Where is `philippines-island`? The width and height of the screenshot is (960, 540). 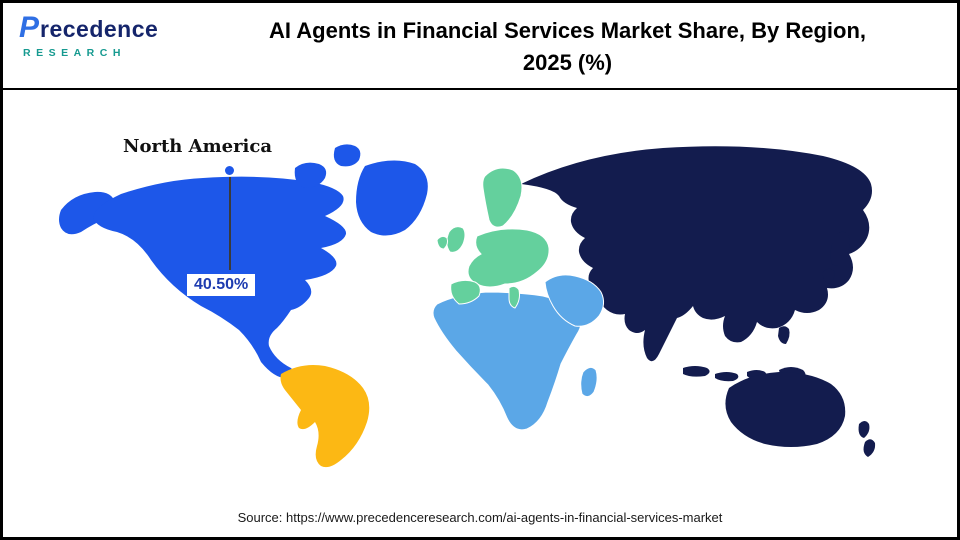
philippines-island is located at coordinates (784, 335).